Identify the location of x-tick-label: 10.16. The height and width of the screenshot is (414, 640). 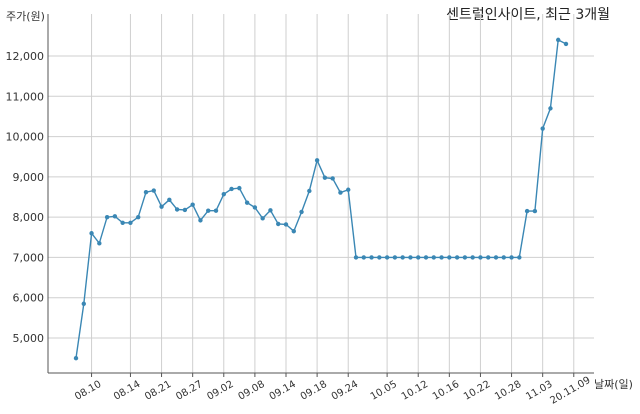
(446, 391).